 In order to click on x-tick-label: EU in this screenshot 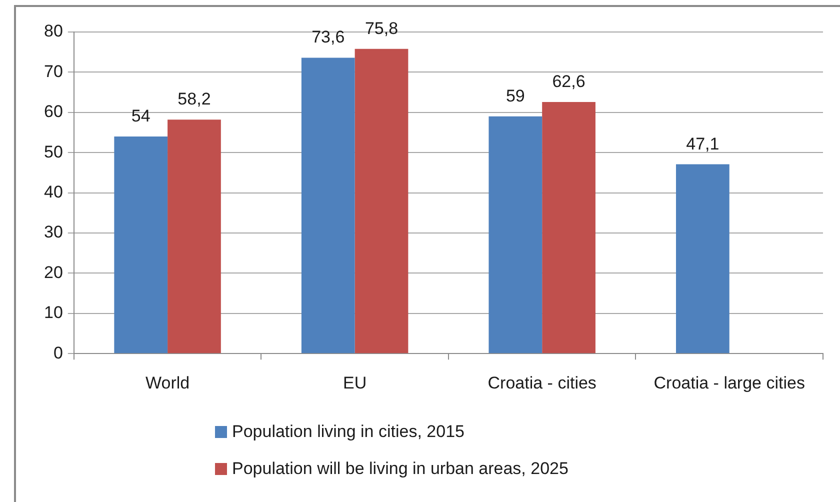, I will do `click(355, 382)`.